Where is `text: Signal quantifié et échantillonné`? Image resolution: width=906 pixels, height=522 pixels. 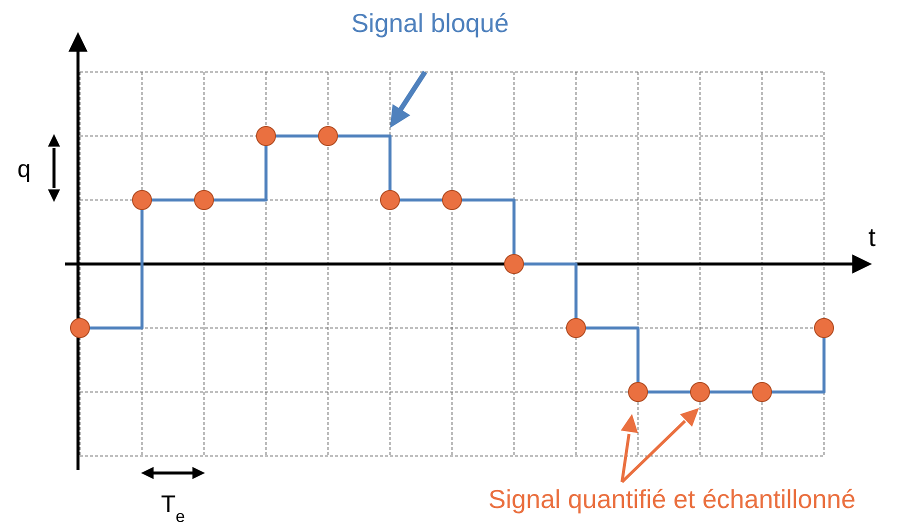
text: Signal quantifié et échantillonné is located at coordinates (672, 499).